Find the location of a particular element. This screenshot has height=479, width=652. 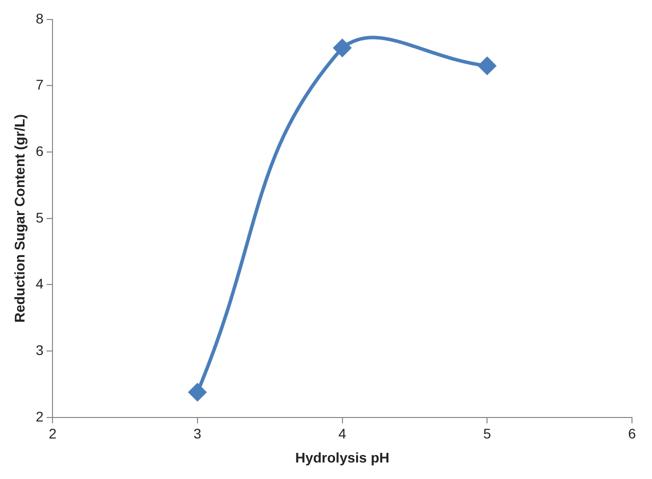

x-tick-label: 4 is located at coordinates (342, 434).